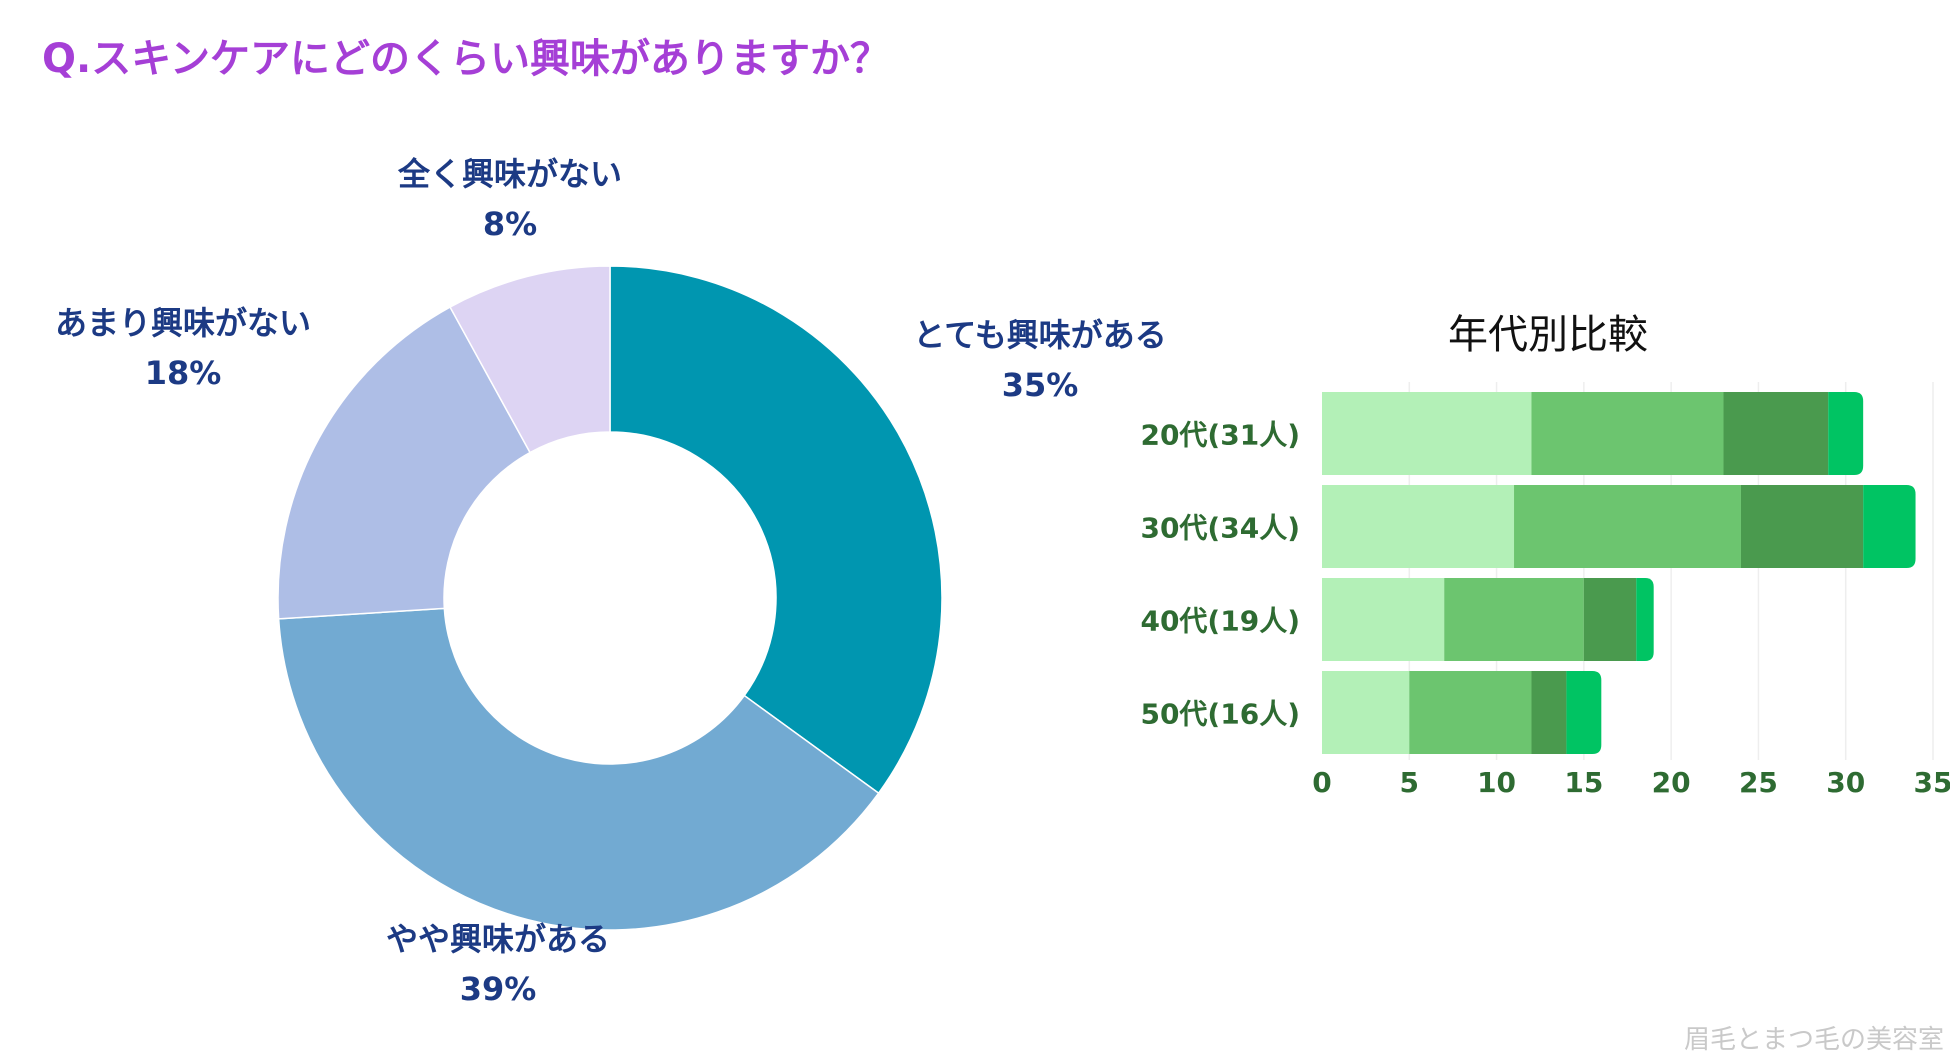  Describe the element at coordinates (1220, 714) in the screenshot. I see `category-label: 50代(16人)` at that location.